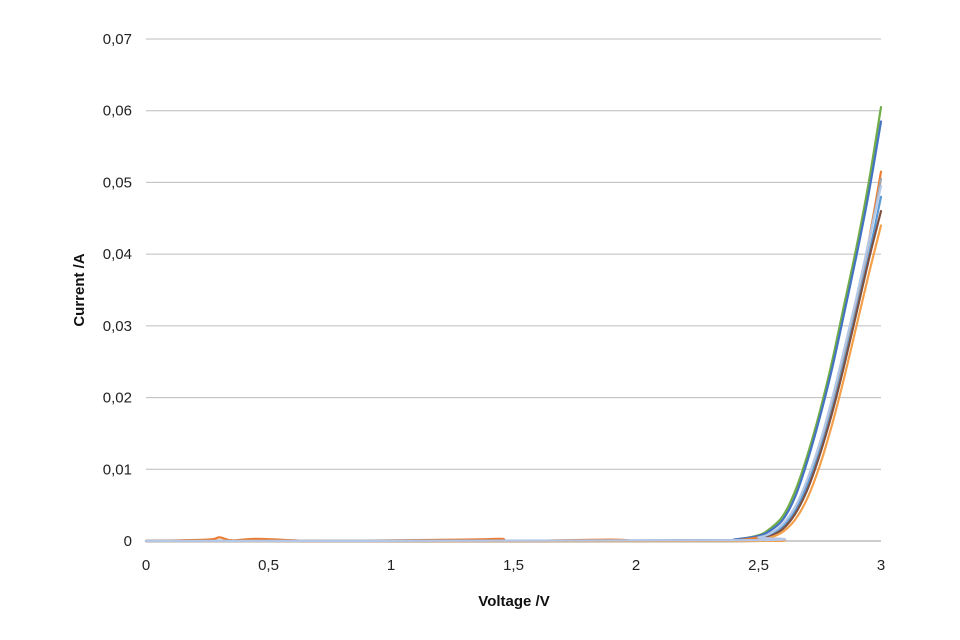 The image size is (960, 640). What do you see at coordinates (268, 565) in the screenshot?
I see `x-tick-label: 0,5` at bounding box center [268, 565].